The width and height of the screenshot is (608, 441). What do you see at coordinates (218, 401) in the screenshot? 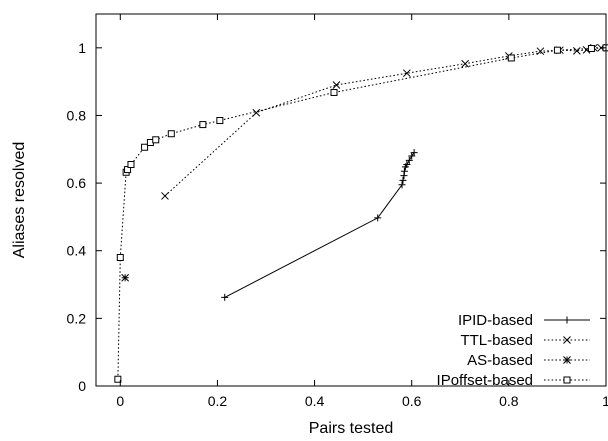
I see `x-tick-label: 0.2` at bounding box center [218, 401].